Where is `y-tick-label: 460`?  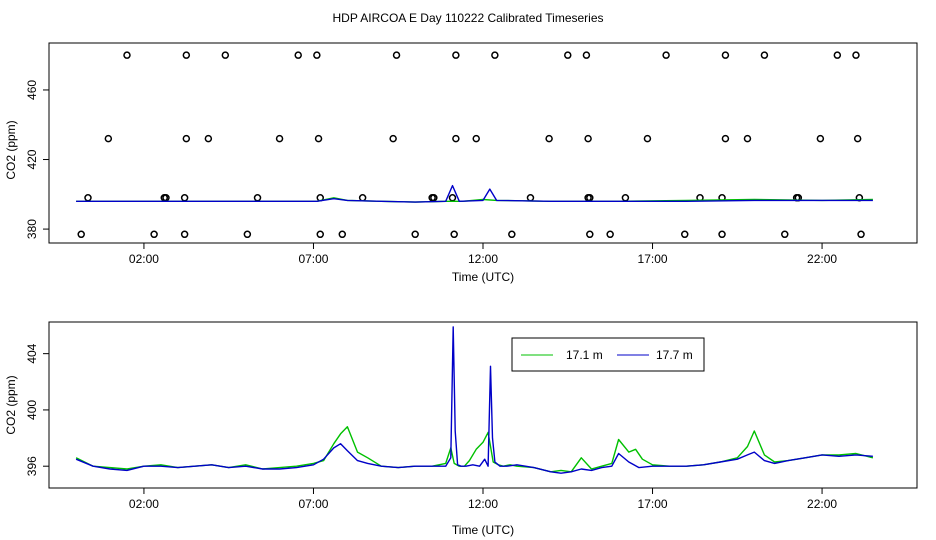 y-tick-label: 460 is located at coordinates (32, 90).